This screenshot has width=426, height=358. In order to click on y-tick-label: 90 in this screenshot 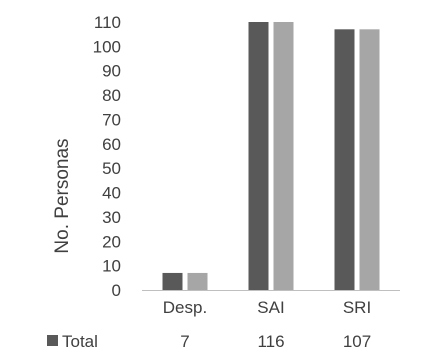, I will do `click(111, 71)`.